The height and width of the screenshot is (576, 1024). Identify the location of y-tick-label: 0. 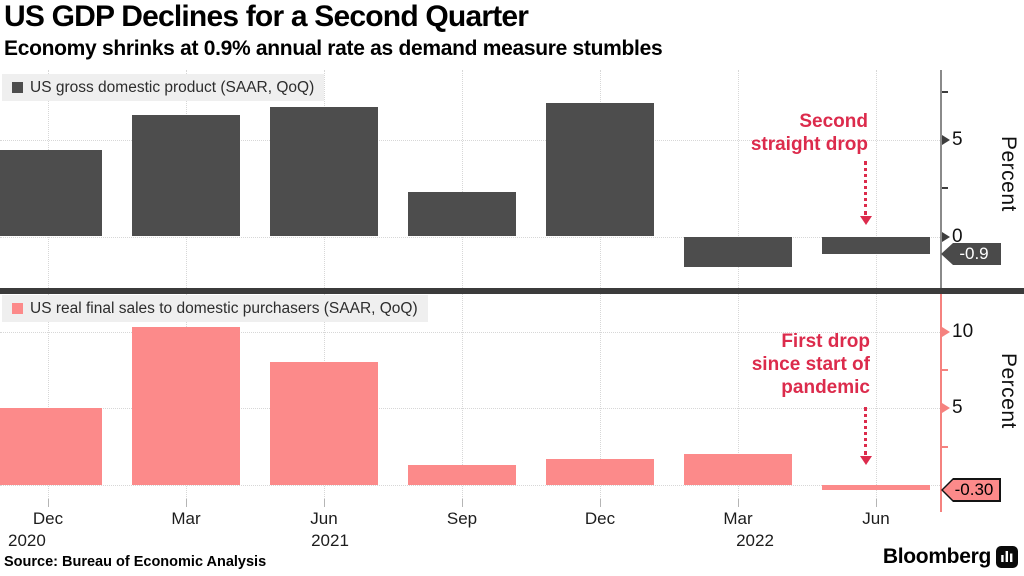
(957, 236).